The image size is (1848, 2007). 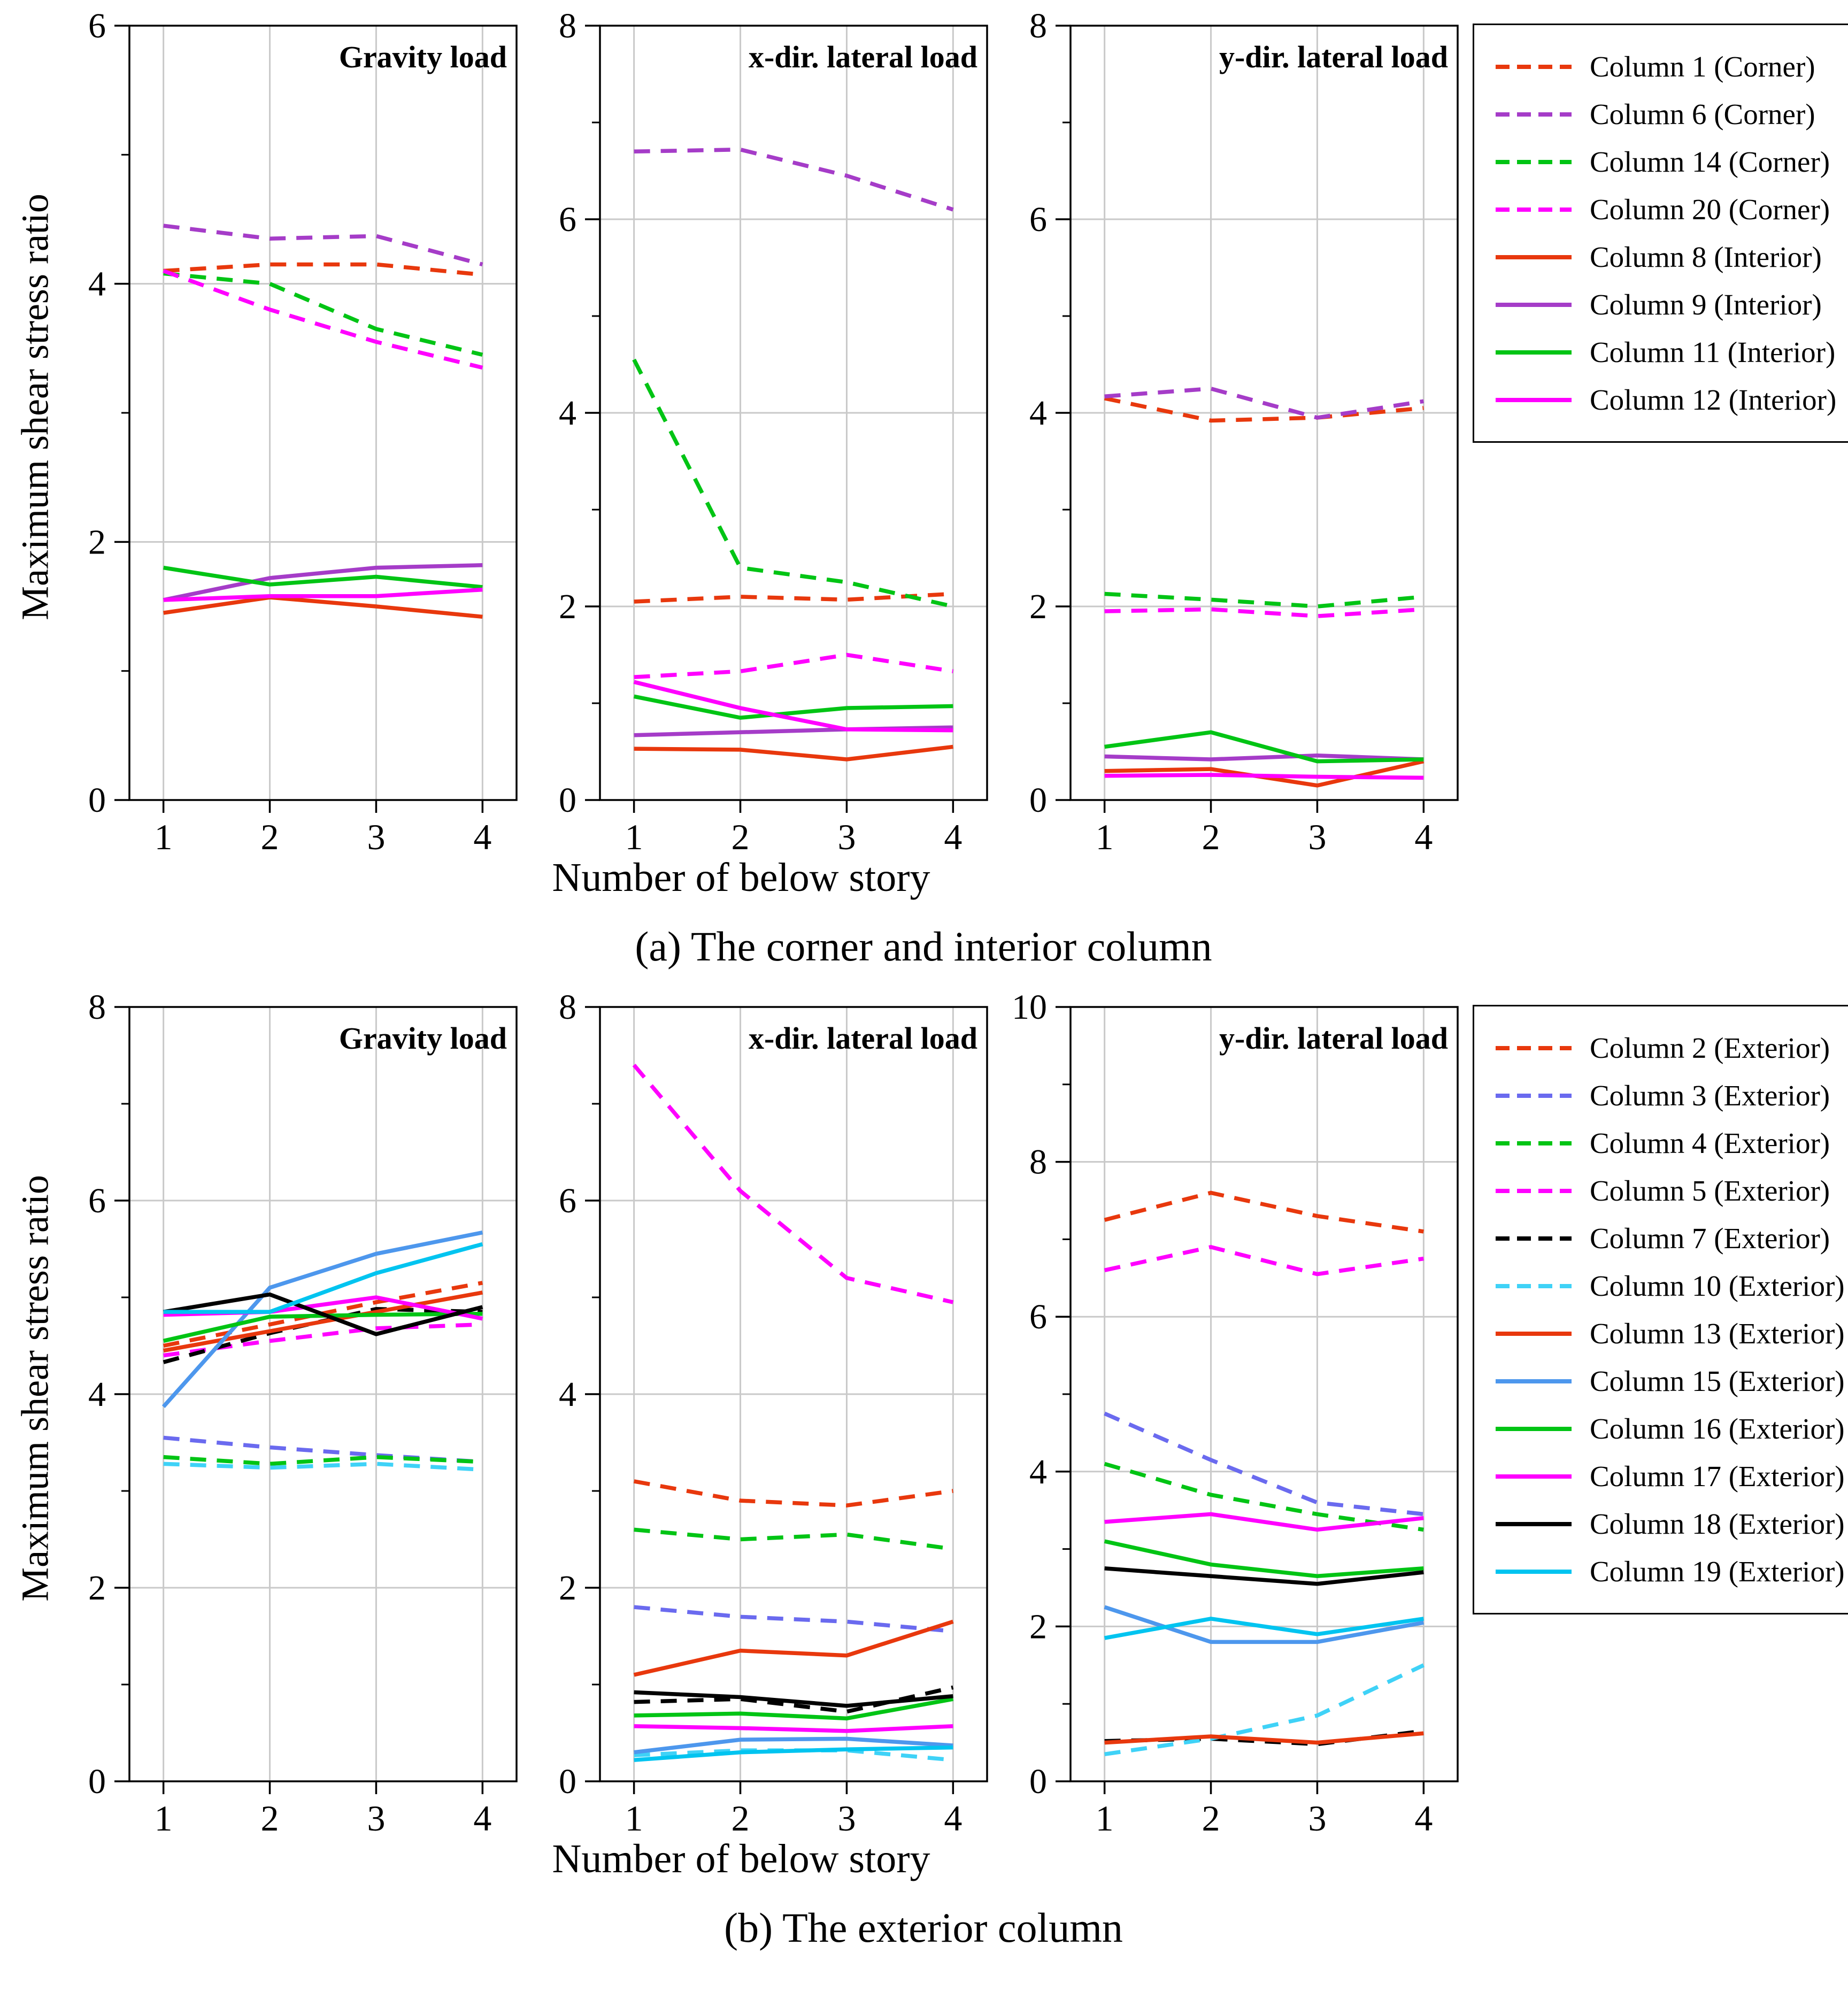 I want to click on legend-item: Column 4 (Exterior), so click(x=1669, y=1143).